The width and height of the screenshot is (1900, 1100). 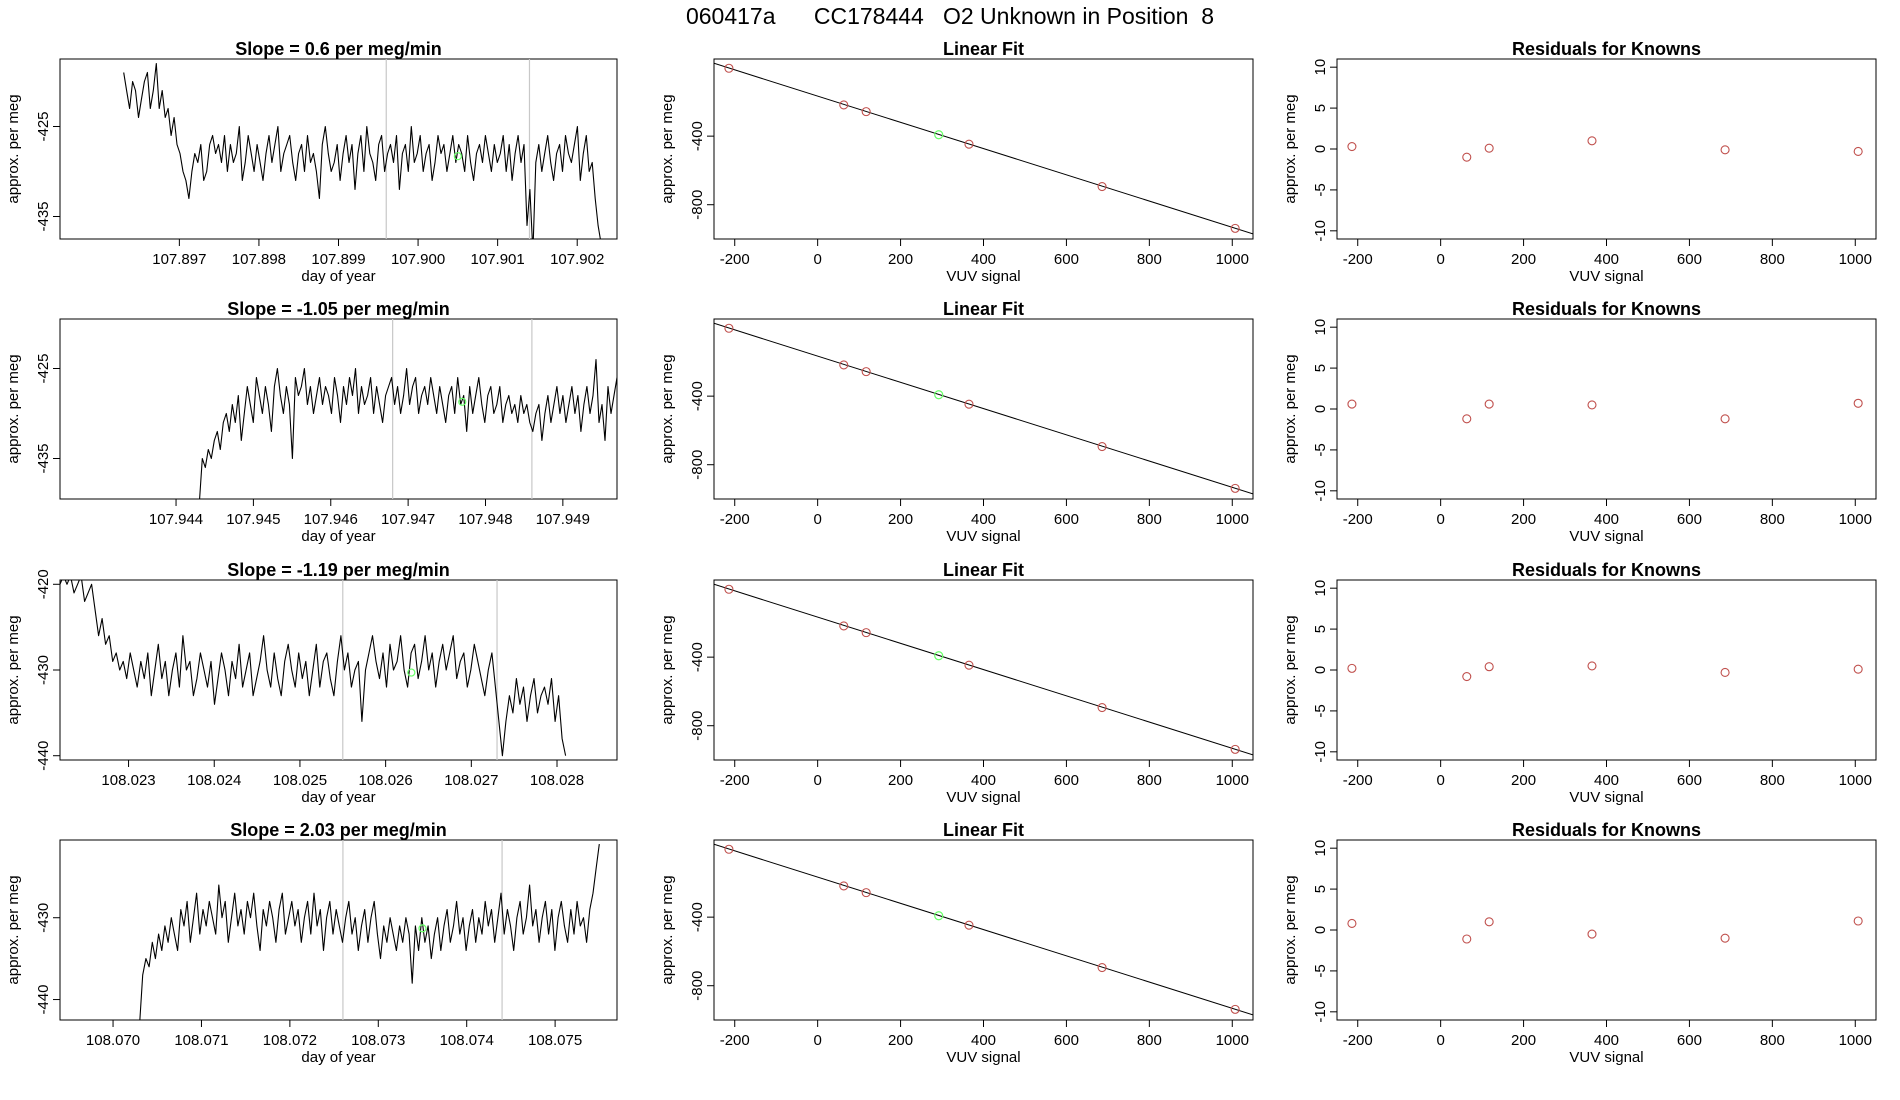 What do you see at coordinates (290, 1040) in the screenshot?
I see `x-tick-label: 108.072` at bounding box center [290, 1040].